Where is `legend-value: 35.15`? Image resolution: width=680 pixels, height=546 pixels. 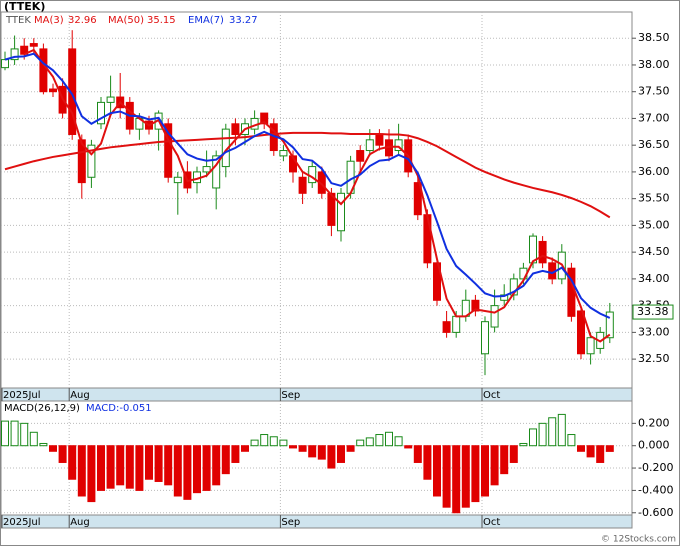
legend-value: 35.15 is located at coordinates (161, 20).